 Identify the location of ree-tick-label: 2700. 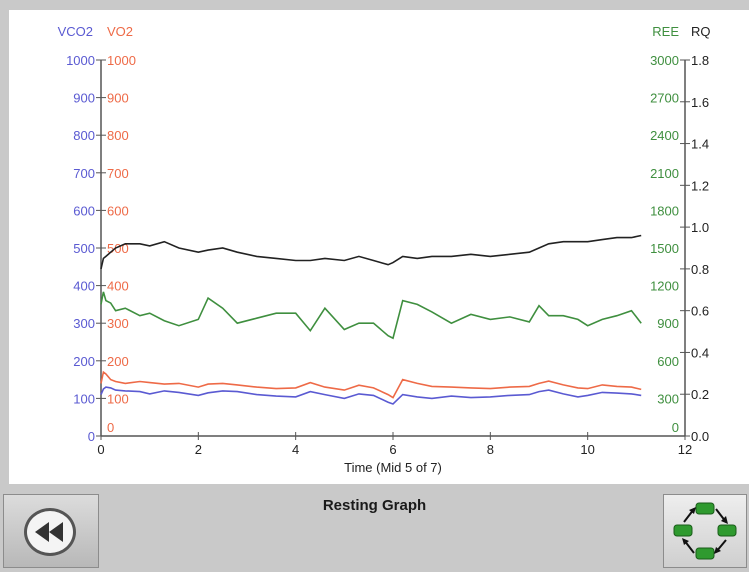
(664, 98).